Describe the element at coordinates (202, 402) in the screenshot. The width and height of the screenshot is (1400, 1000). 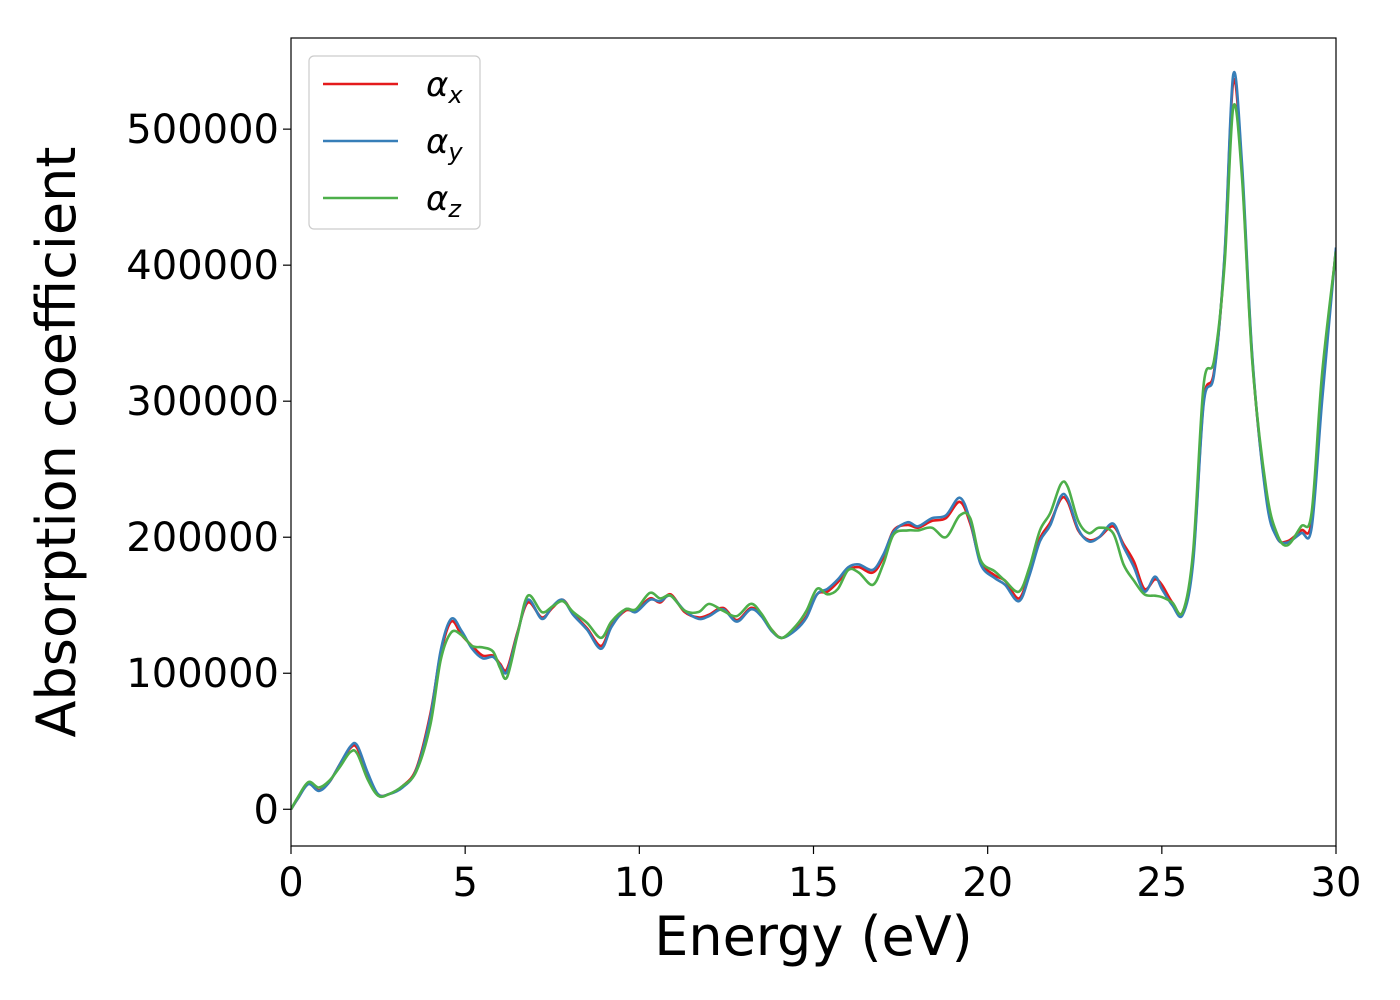
I see `y-tick-label: 300000` at that location.